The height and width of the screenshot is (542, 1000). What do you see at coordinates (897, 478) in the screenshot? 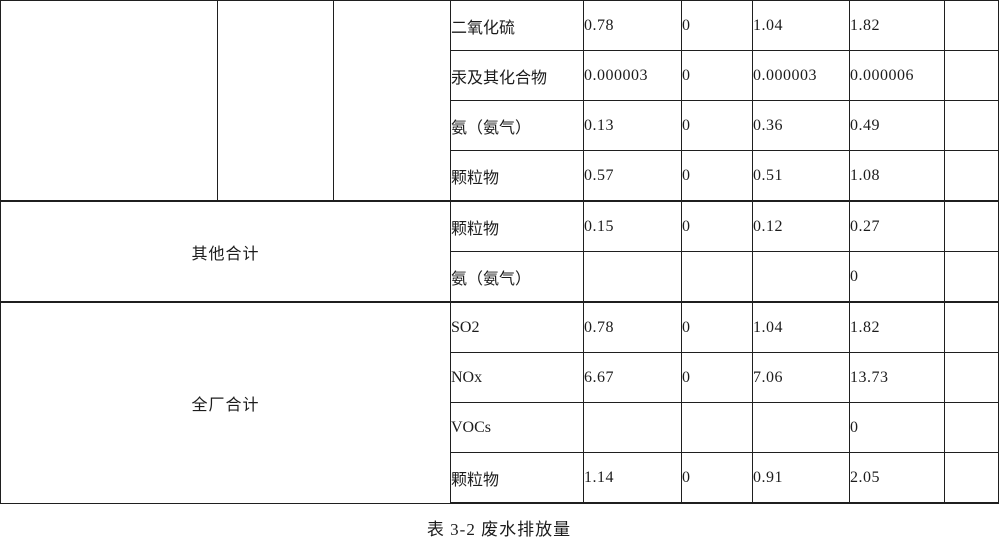
I see `value-cell: 2.05` at bounding box center [897, 478].